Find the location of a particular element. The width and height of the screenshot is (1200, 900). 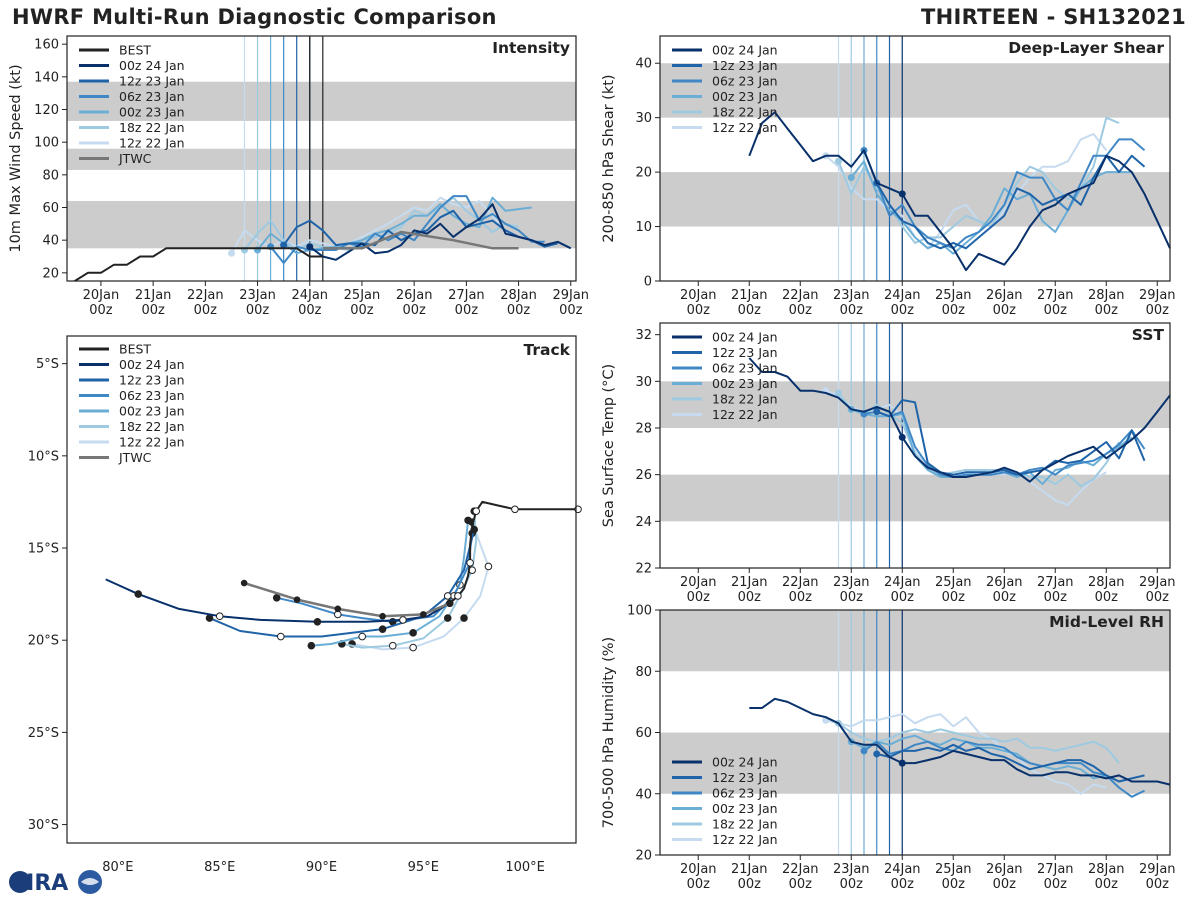

x-tick-label: 22Jan is located at coordinates (800, 869).